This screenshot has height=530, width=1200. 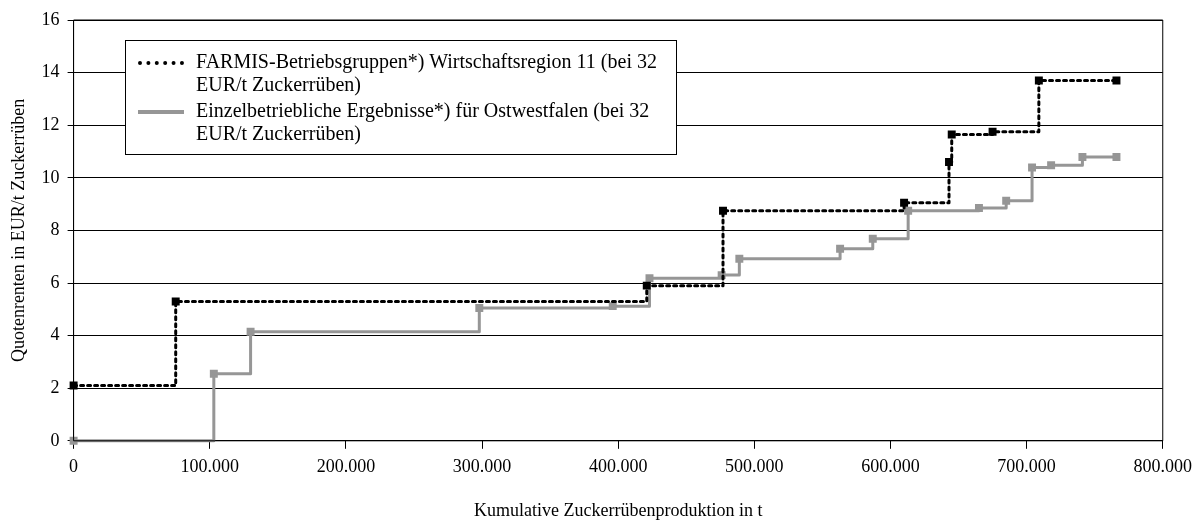 What do you see at coordinates (346, 466) in the screenshot?
I see `x-tick-label: 200.000` at bounding box center [346, 466].